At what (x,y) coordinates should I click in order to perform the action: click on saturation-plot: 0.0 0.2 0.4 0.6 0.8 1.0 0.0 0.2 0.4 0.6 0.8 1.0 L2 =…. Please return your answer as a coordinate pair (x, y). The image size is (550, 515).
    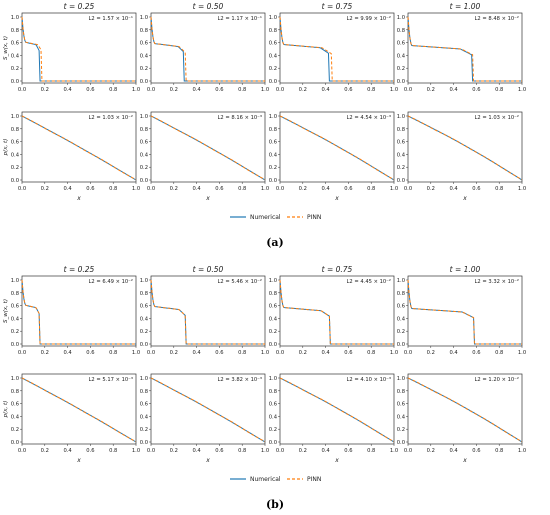
    Looking at the image, I should click on (71, 315).